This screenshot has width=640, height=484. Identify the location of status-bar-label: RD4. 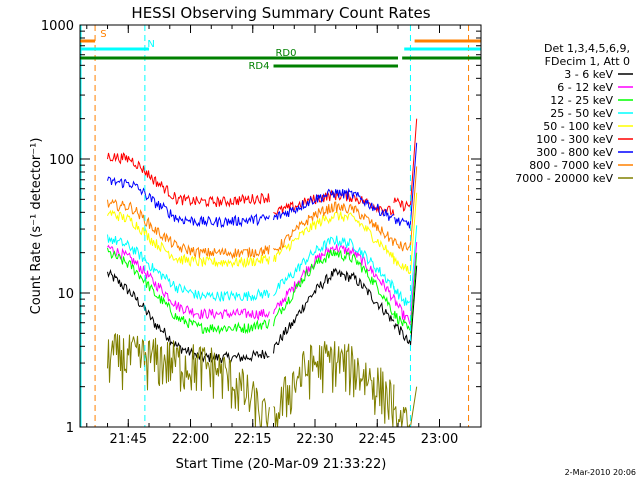
(258, 66).